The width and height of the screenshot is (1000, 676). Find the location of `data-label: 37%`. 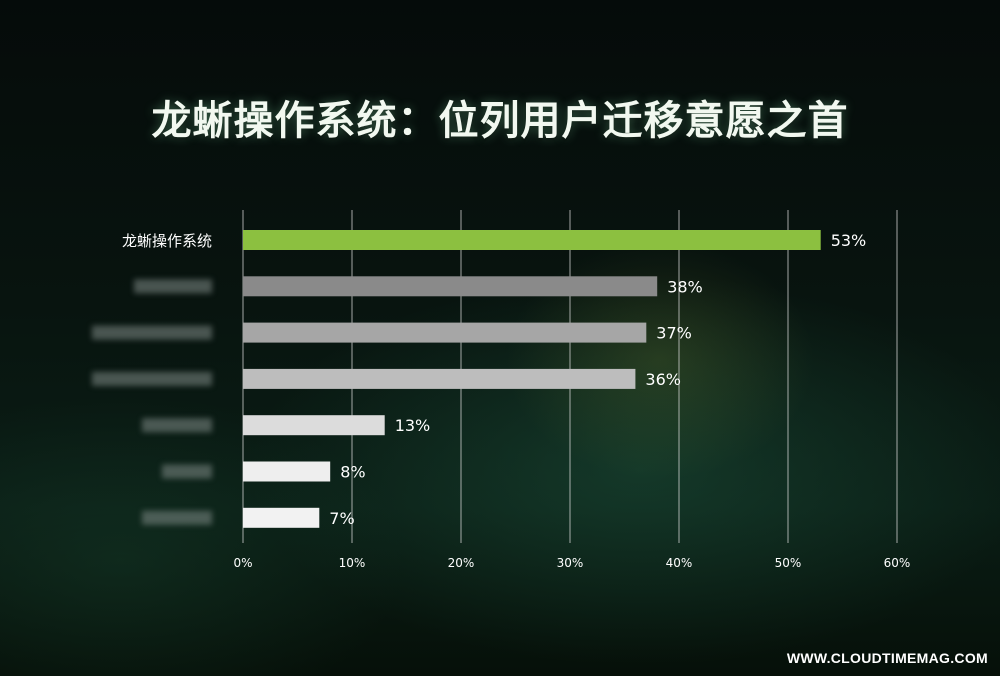

data-label: 37% is located at coordinates (674, 333).